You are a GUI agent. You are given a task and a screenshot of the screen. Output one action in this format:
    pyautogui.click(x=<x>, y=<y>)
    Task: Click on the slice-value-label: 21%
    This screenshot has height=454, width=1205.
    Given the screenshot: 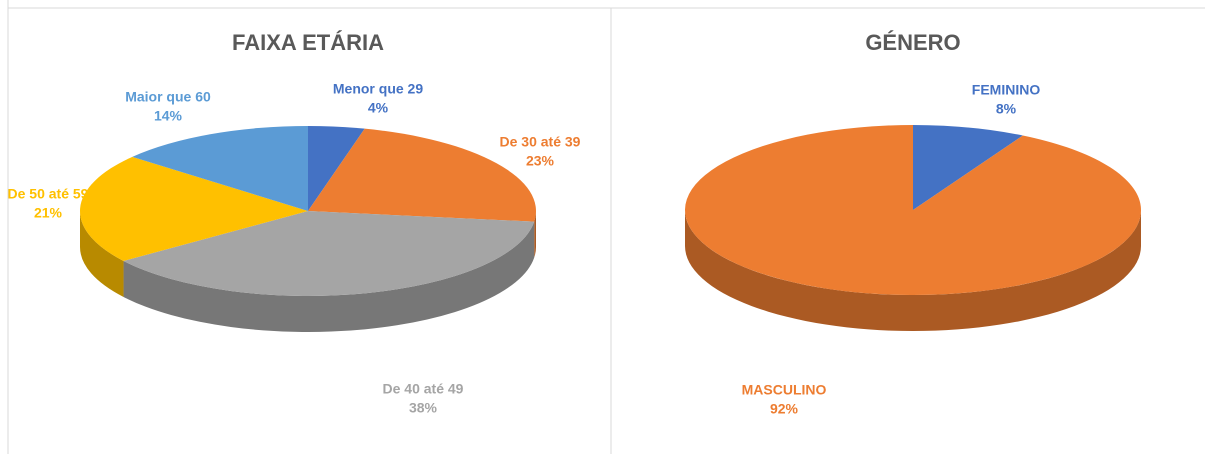 What is the action you would take?
    pyautogui.click(x=48, y=213)
    